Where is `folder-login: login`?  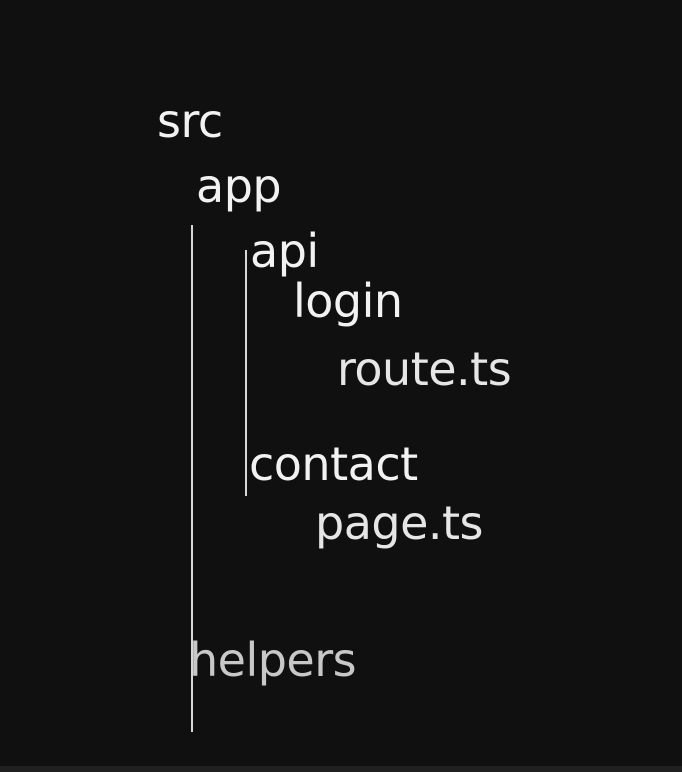 folder-login: login is located at coordinates (348, 301).